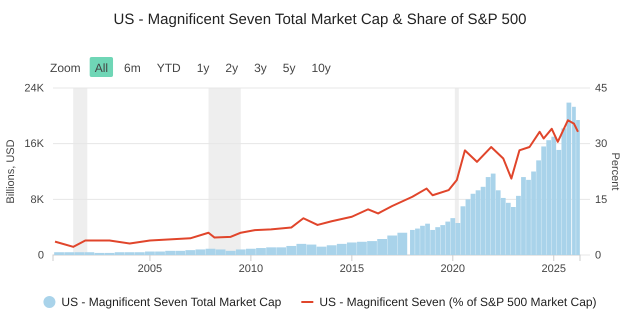  What do you see at coordinates (171, 302) in the screenshot?
I see `legend-label: US - Magnificent Seven Total Market Cap` at bounding box center [171, 302].